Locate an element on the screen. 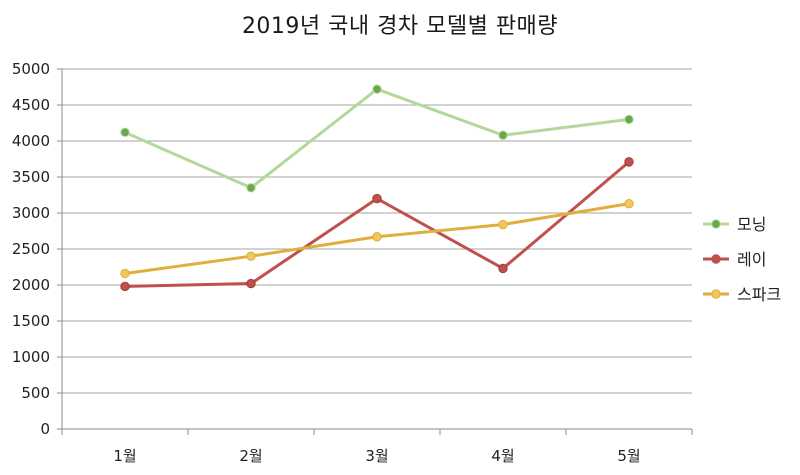 The width and height of the screenshot is (800, 475). x-tick-label: 5월 is located at coordinates (628, 456).